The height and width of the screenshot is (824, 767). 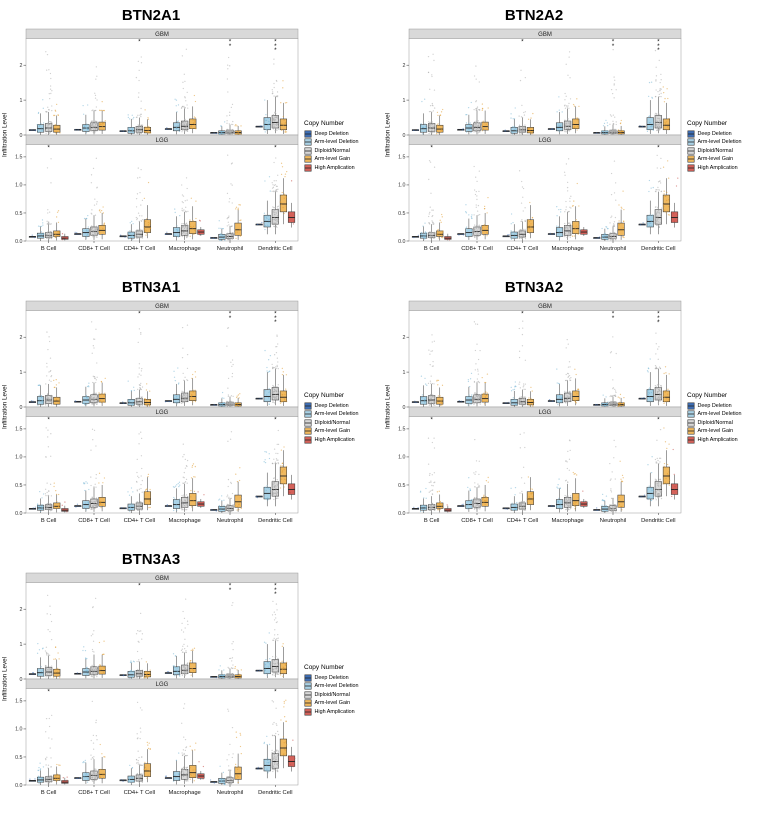 What do you see at coordinates (18, 730) in the screenshot?
I see `y-tick-label: 1.0` at bounding box center [18, 730].